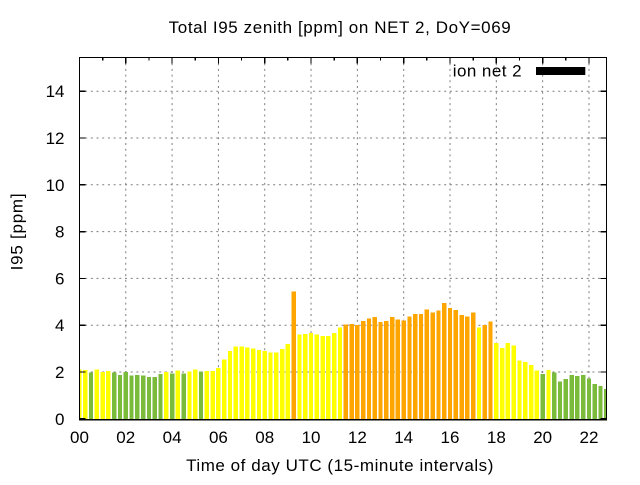 This screenshot has height=485, width=640. Describe the element at coordinates (59, 372) in the screenshot. I see `svg-text: 2` at that location.